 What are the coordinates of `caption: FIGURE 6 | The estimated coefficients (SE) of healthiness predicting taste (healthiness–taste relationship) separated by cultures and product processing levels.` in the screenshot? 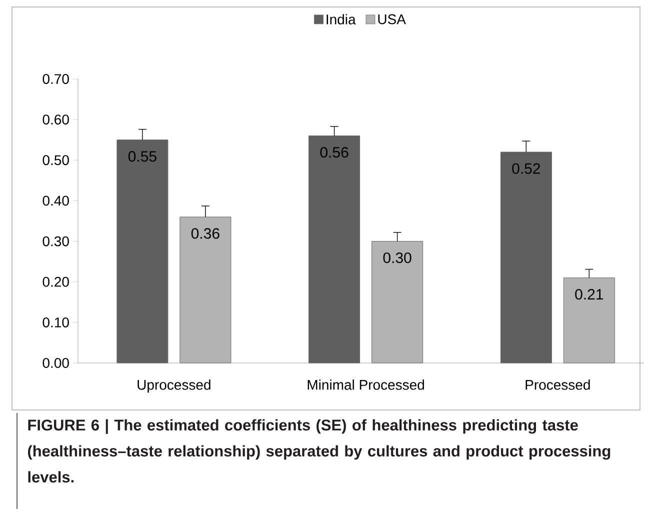 It's located at (319, 451).